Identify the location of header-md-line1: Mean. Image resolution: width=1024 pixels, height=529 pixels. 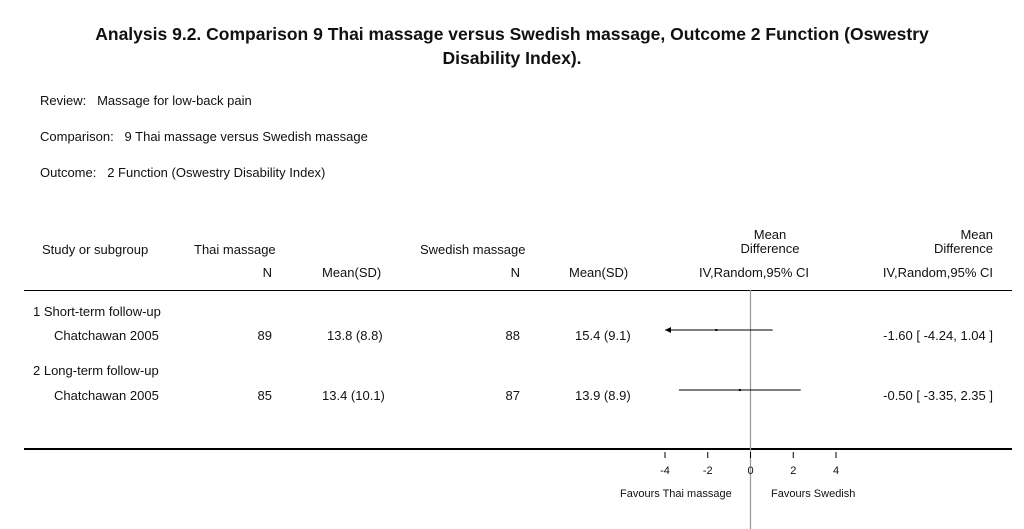
(770, 234).